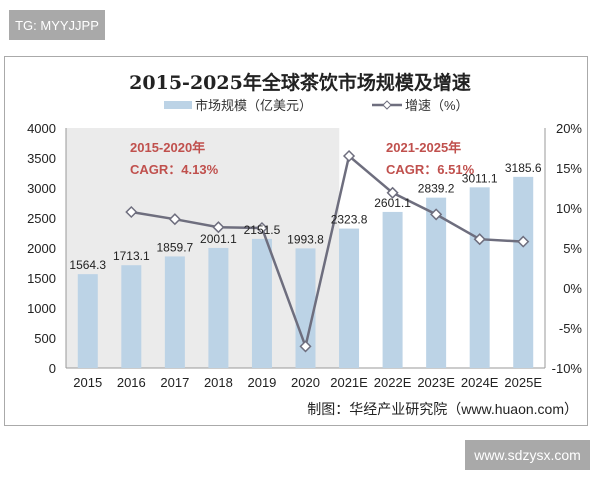 The height and width of the screenshot is (480, 600). I want to click on x-tick-label: 2016, so click(131, 382).